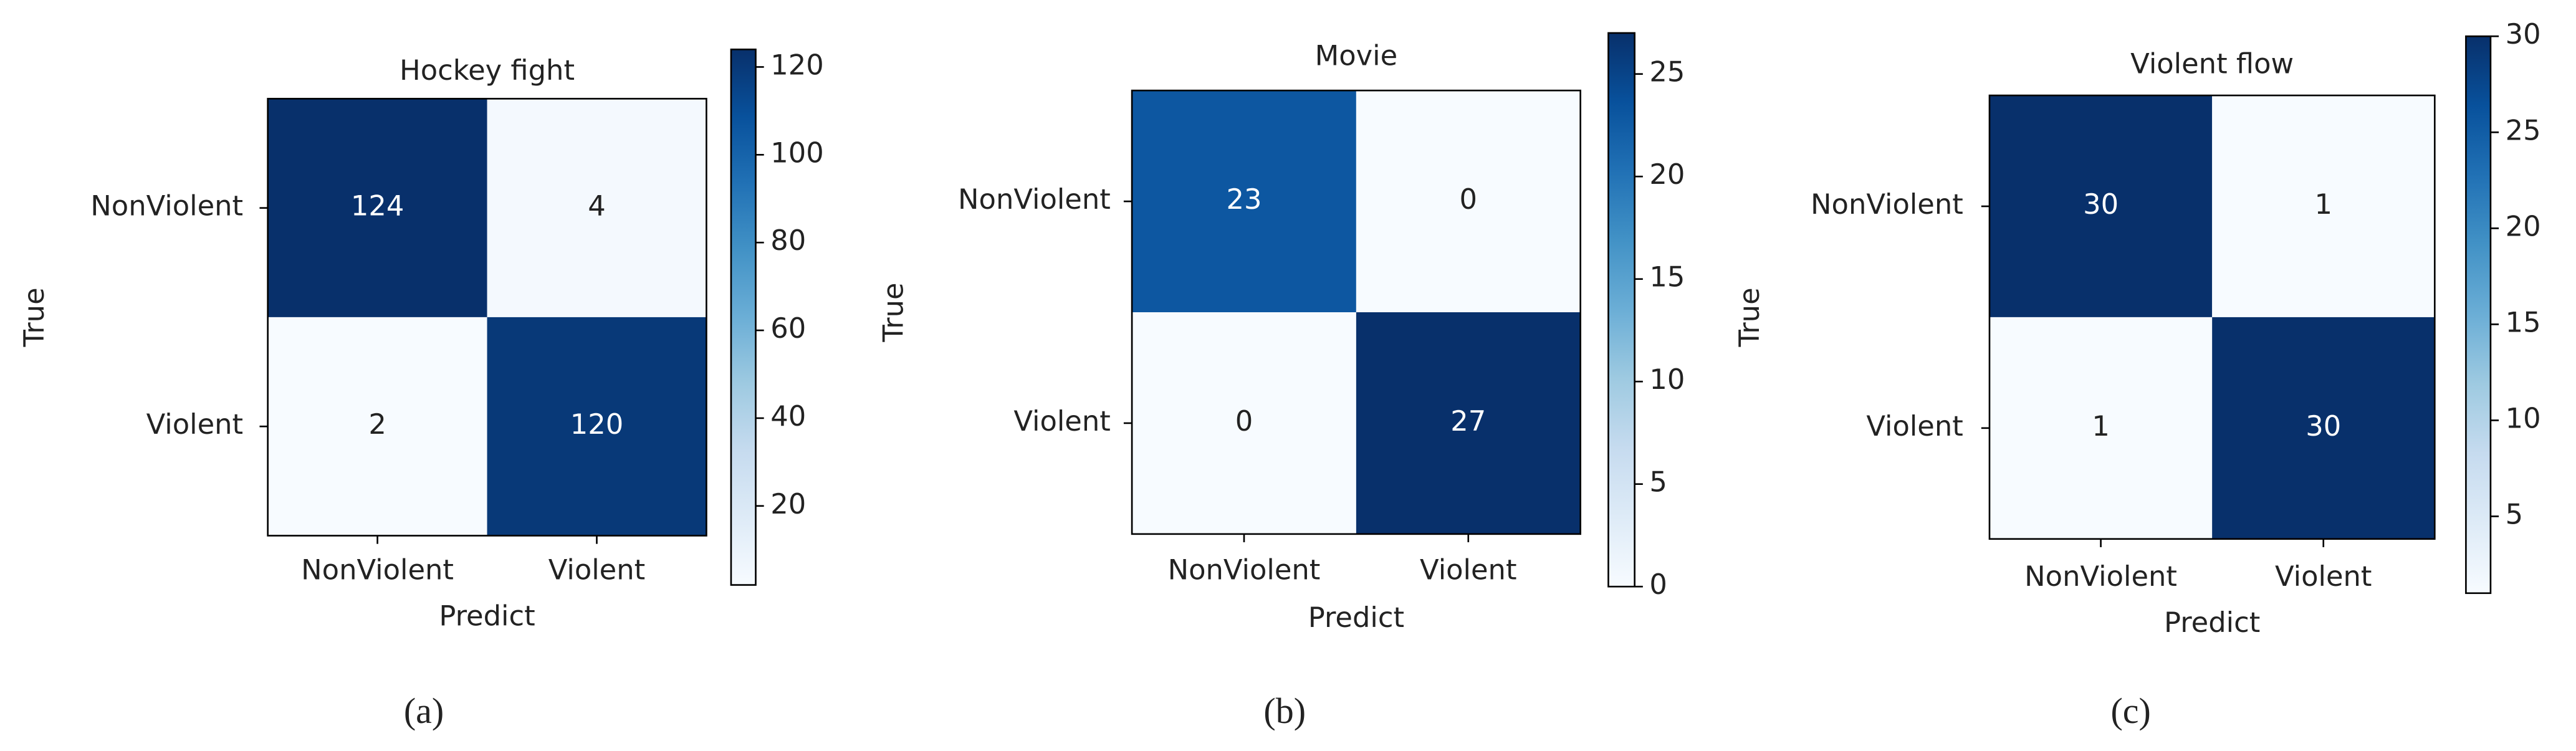  I want to click on chart-title: Violent flow, so click(2212, 63).